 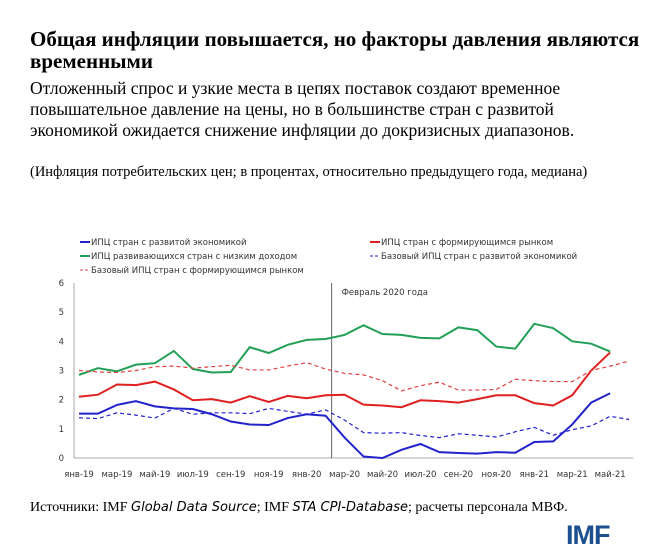 I want to click on x-tick-label: май-20, so click(x=382, y=475).